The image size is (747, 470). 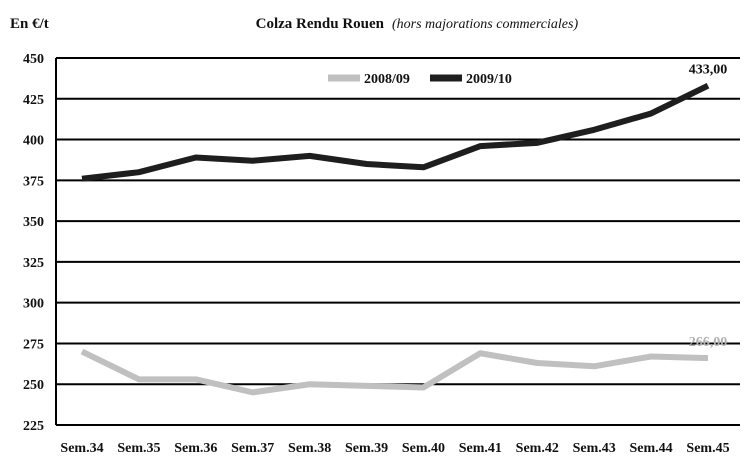 What do you see at coordinates (651, 448) in the screenshot?
I see `x-tick-Sem.44: Sem.44` at bounding box center [651, 448].